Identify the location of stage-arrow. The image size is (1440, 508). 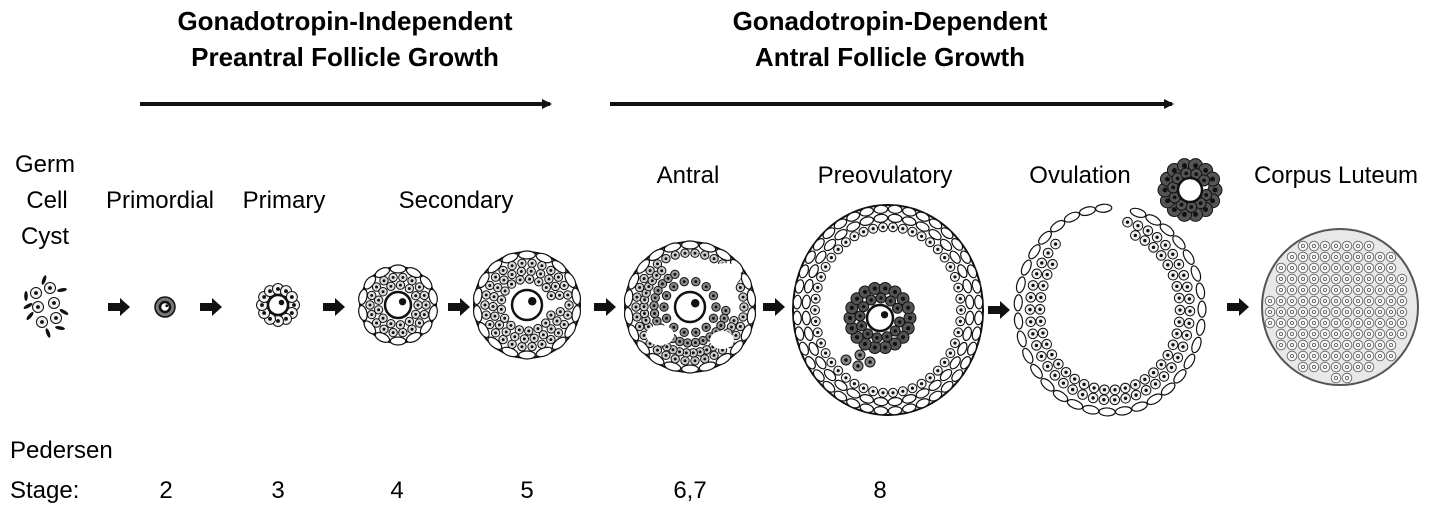
(459, 307).